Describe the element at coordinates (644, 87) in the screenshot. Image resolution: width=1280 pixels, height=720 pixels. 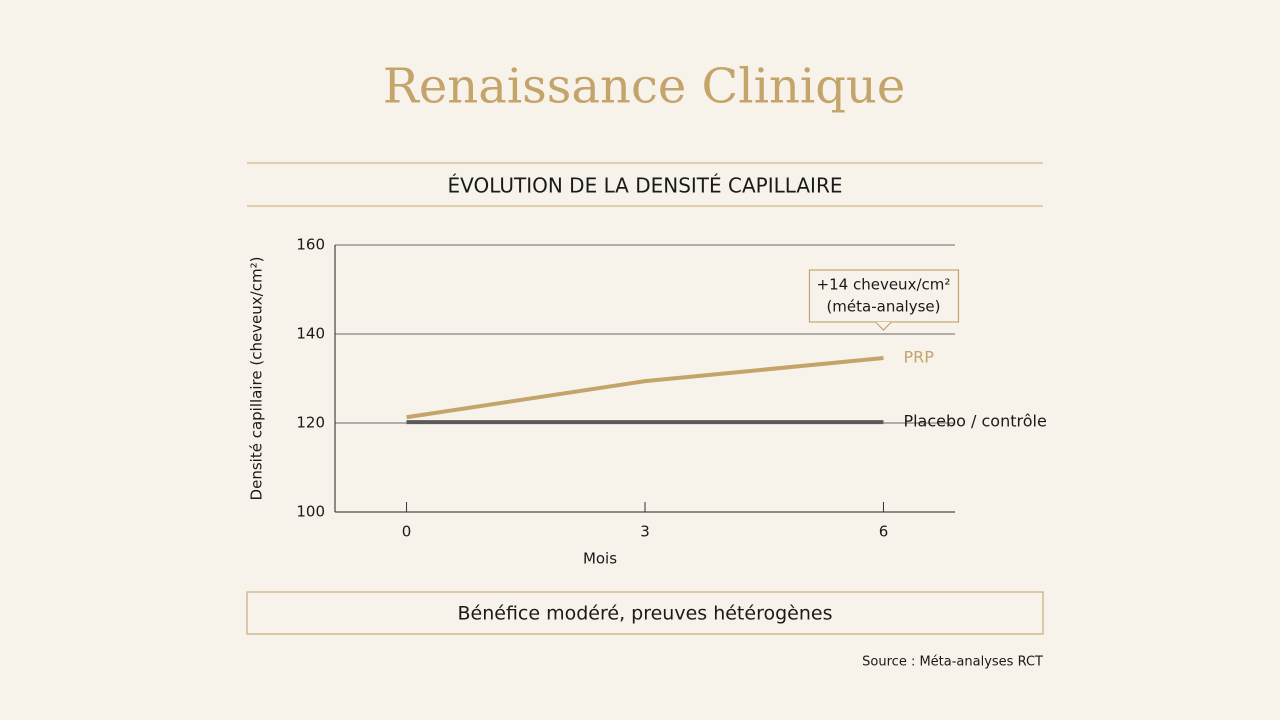
I see `brand-title: Renaissance Clinique` at that location.